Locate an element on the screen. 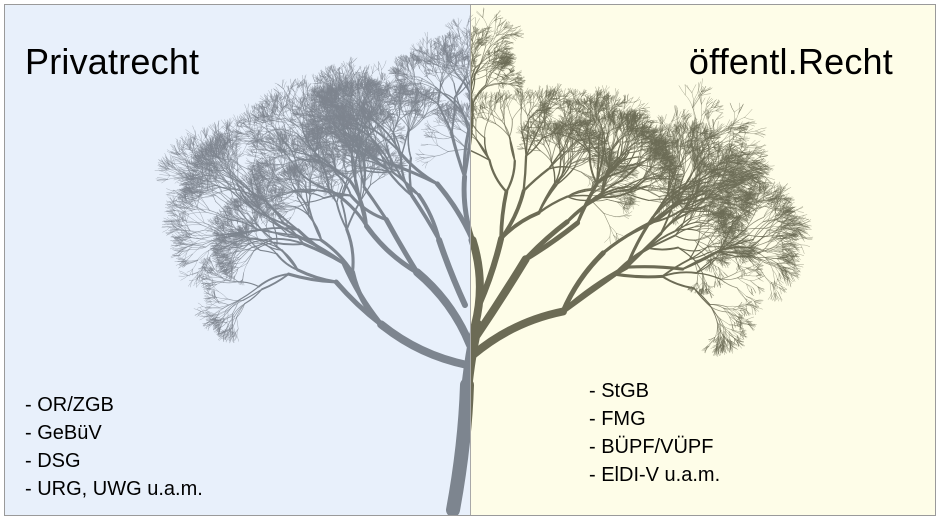 The width and height of the screenshot is (940, 526). law-list-item: - StGB is located at coordinates (654, 391).